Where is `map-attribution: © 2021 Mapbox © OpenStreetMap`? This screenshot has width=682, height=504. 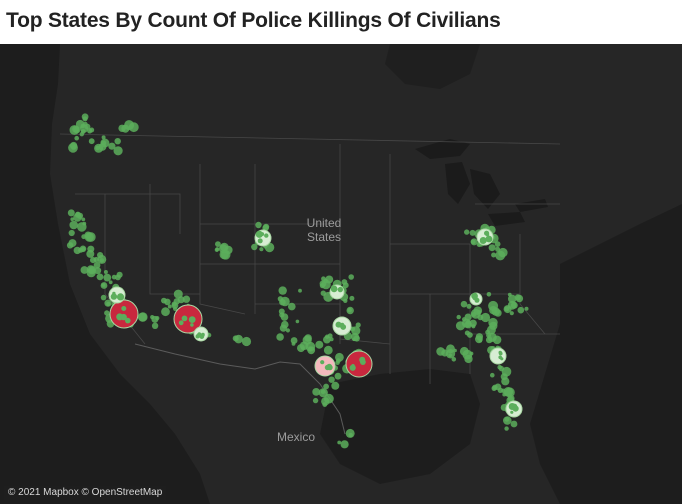 map-attribution: © 2021 Mapbox © OpenStreetMap is located at coordinates (85, 493).